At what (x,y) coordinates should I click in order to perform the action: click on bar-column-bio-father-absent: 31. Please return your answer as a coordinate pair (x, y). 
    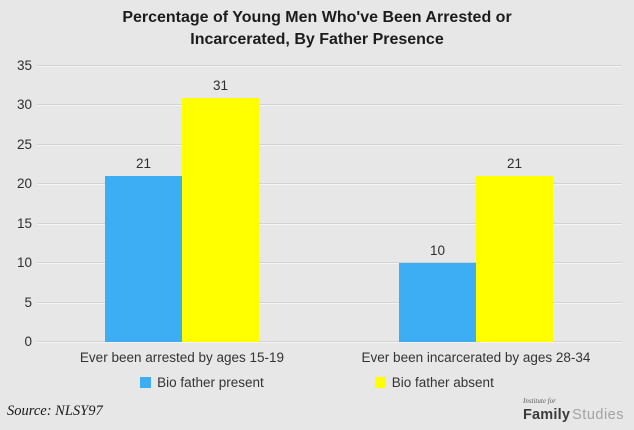
    Looking at the image, I should click on (220, 210).